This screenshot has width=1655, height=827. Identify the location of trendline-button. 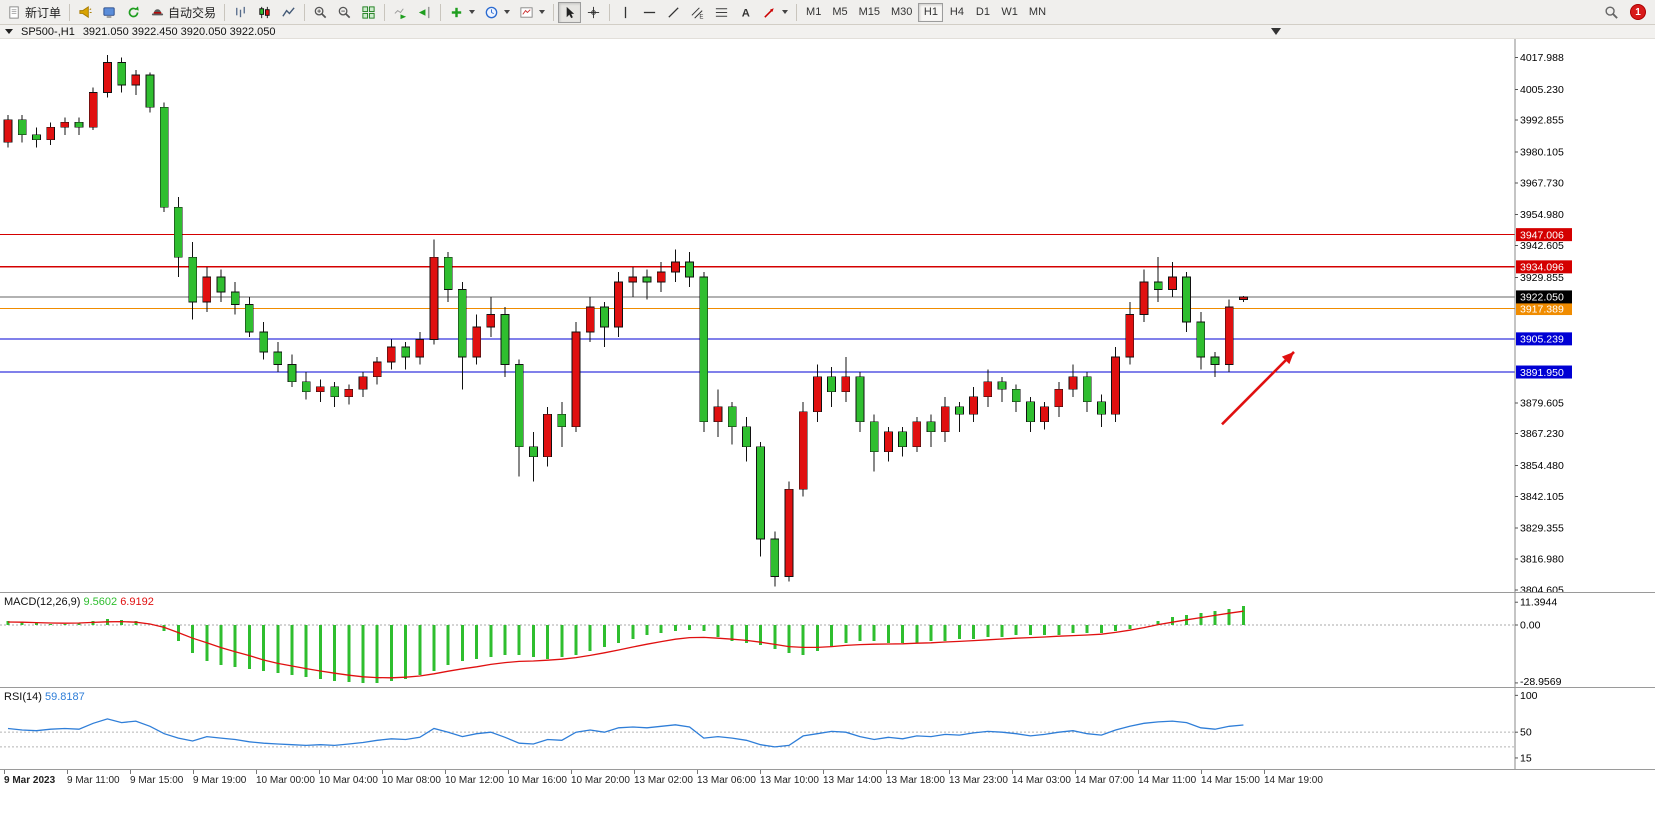
(673, 12).